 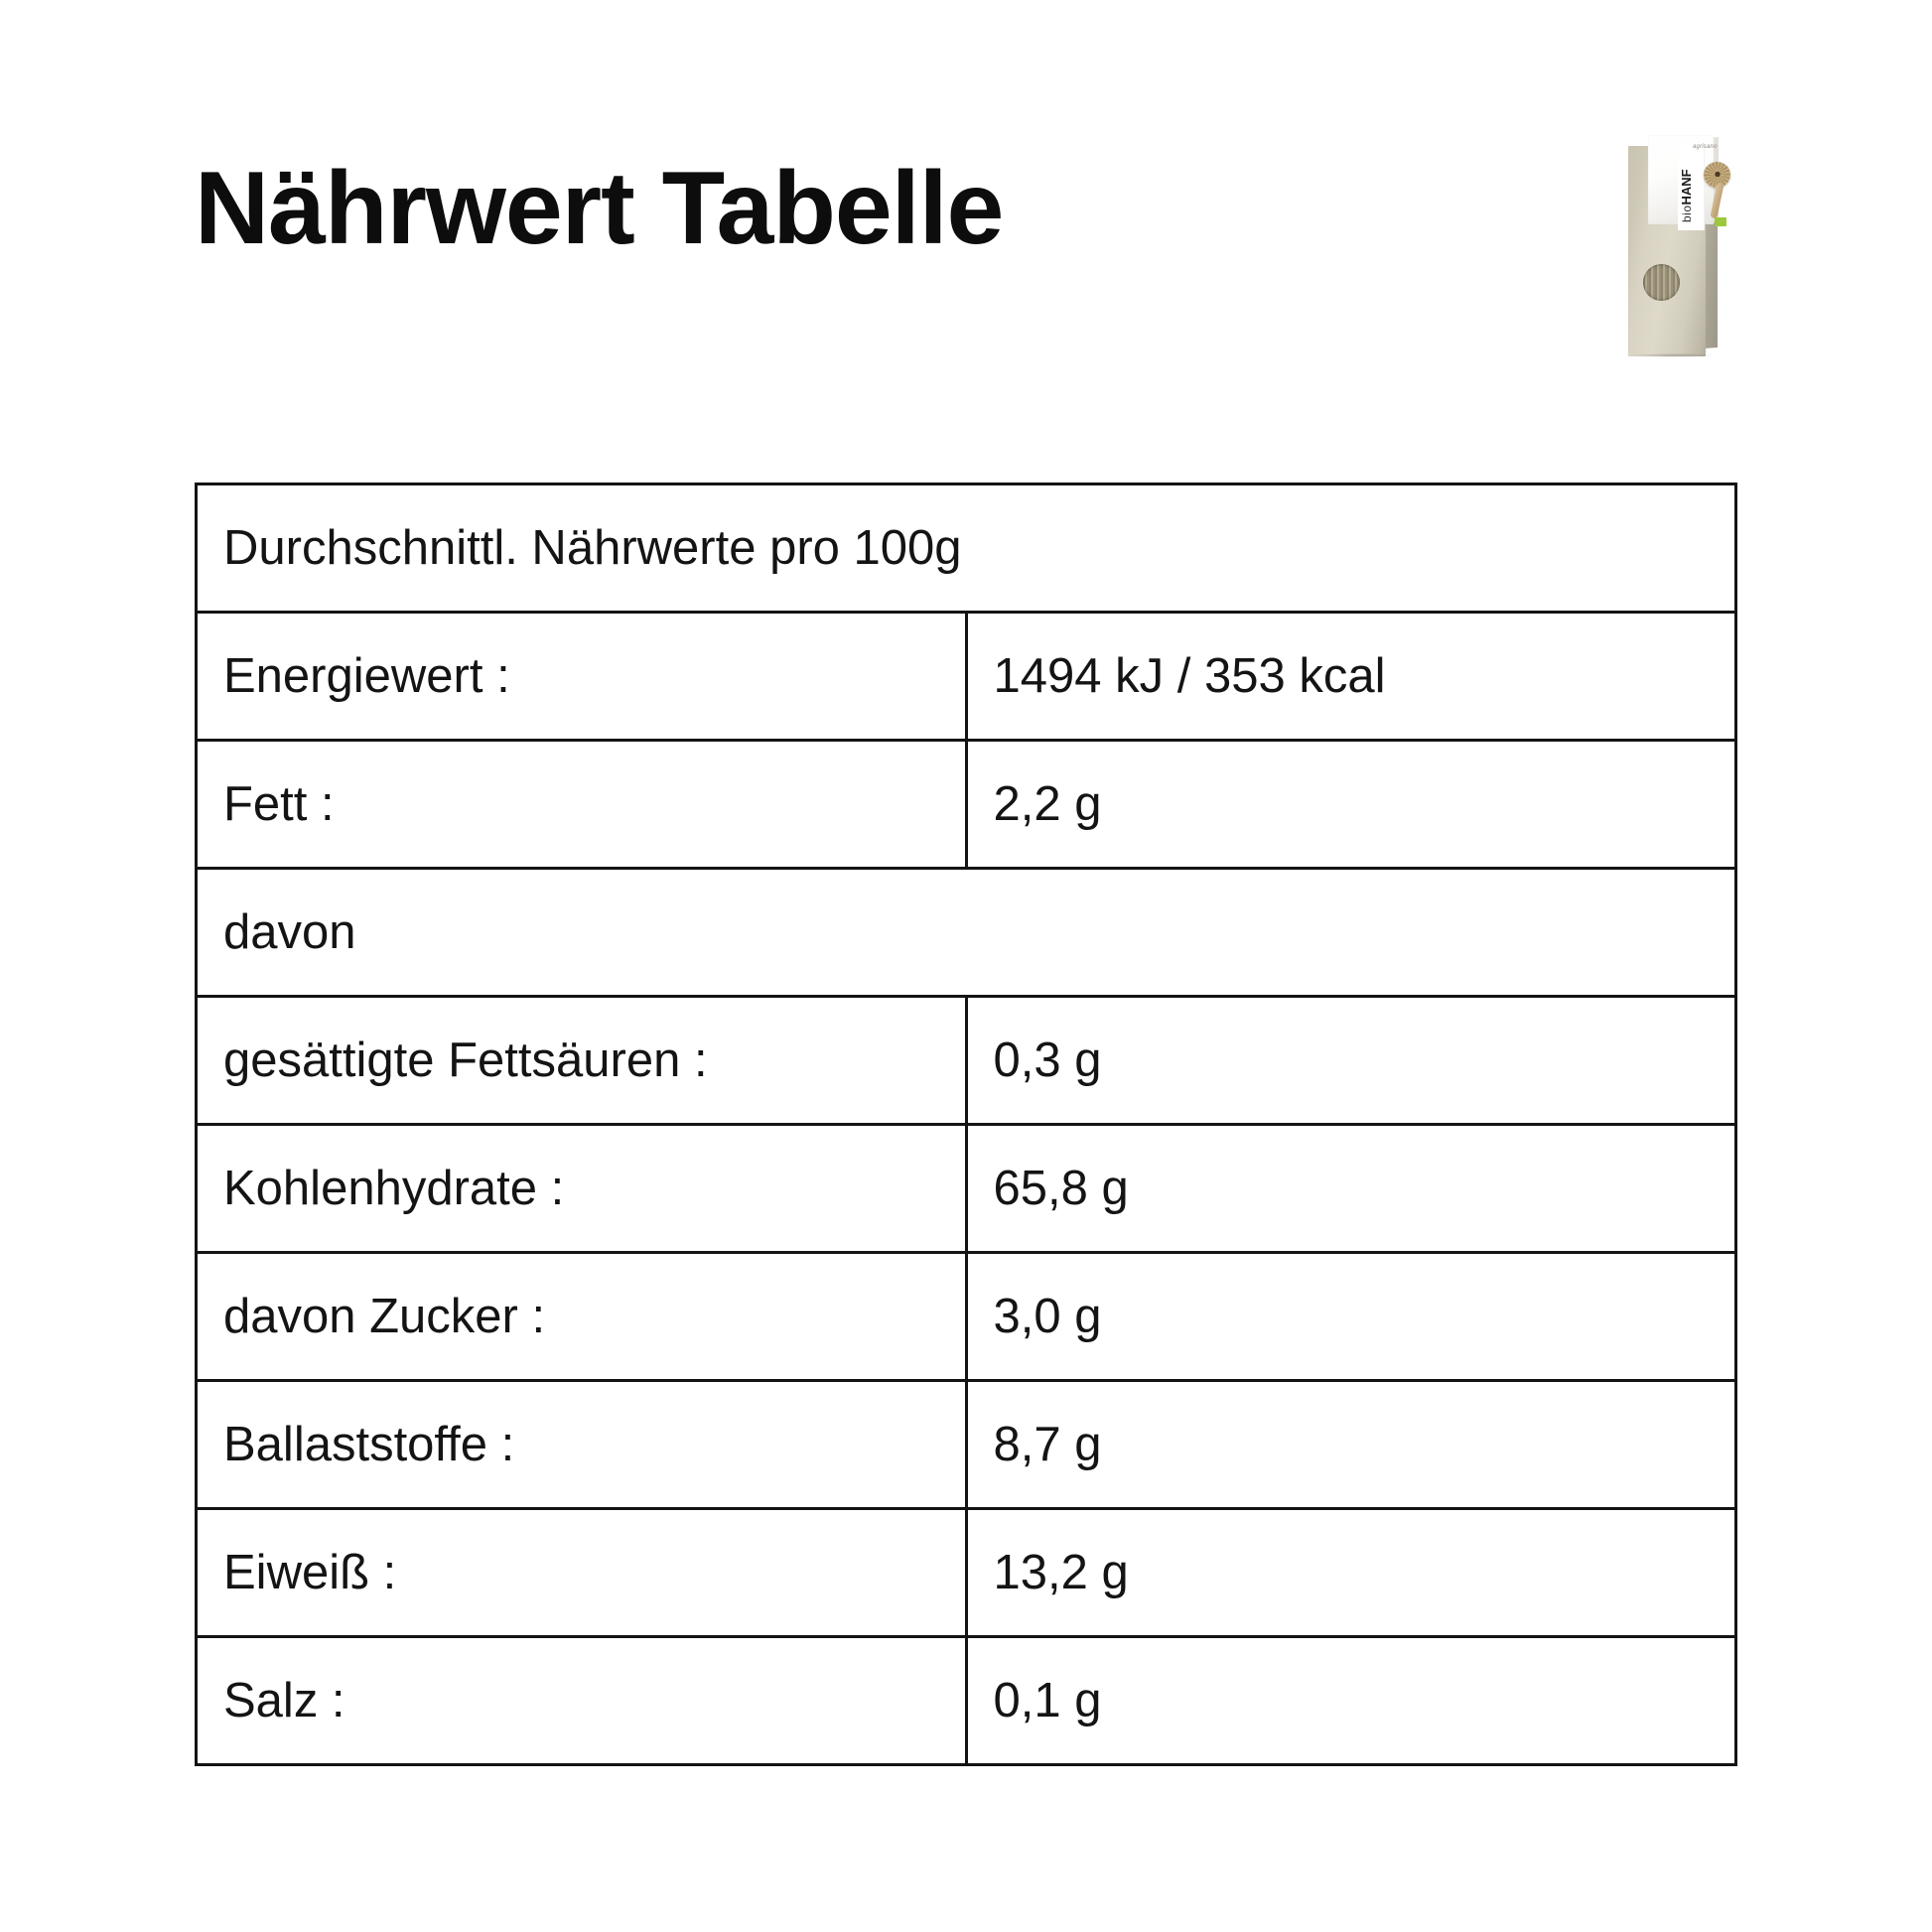 I want to click on package-drop-shadow, so click(x=1673, y=355).